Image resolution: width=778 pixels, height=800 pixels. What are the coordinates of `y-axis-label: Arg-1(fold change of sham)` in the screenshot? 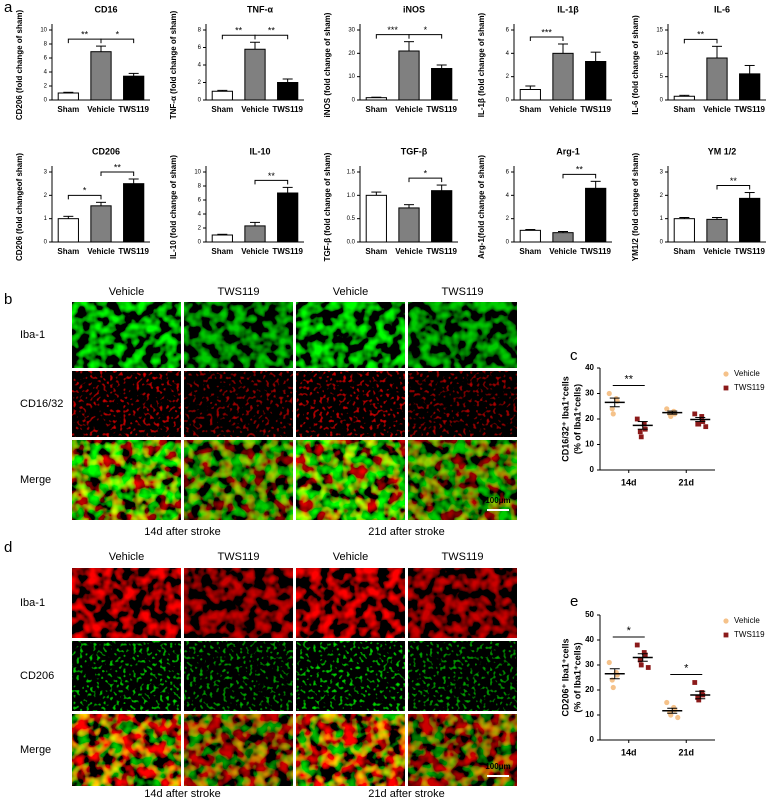 It's located at (481, 207).